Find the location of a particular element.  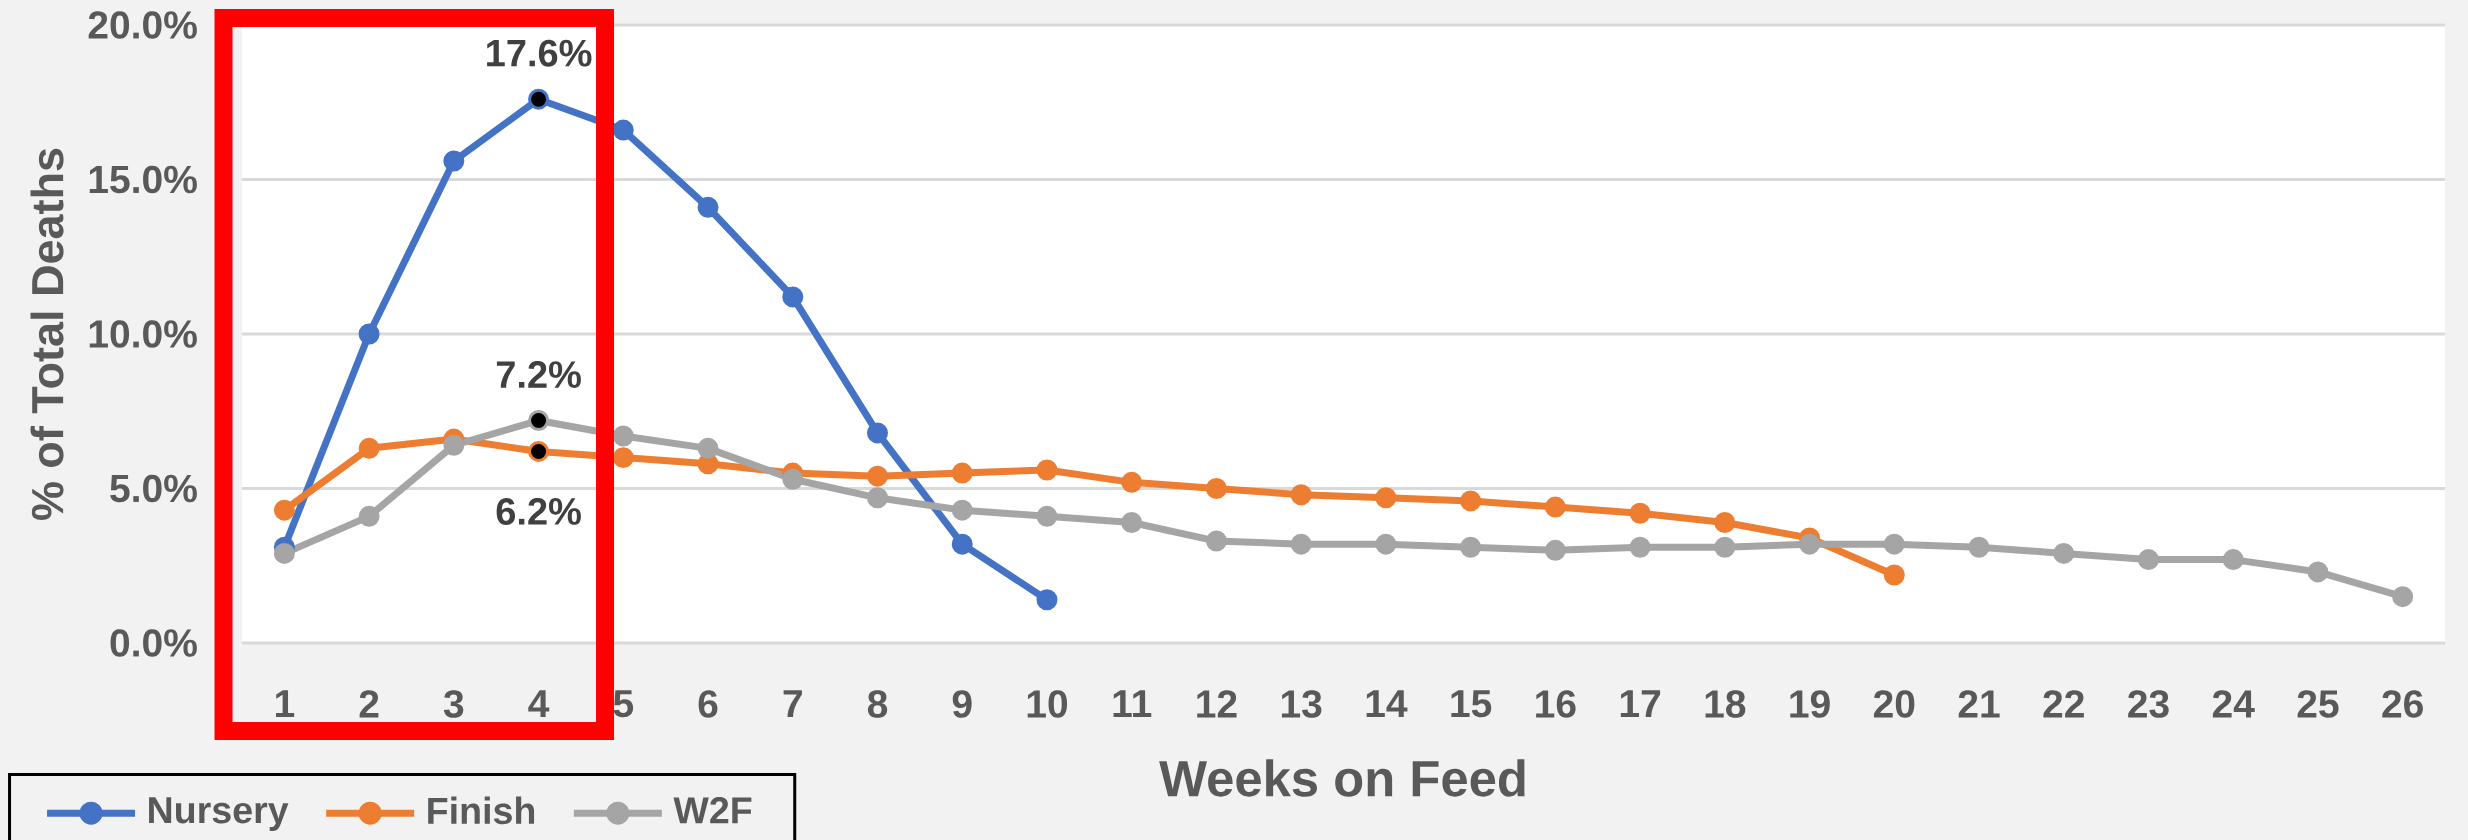

x-tick-label: 6 is located at coordinates (708, 704).